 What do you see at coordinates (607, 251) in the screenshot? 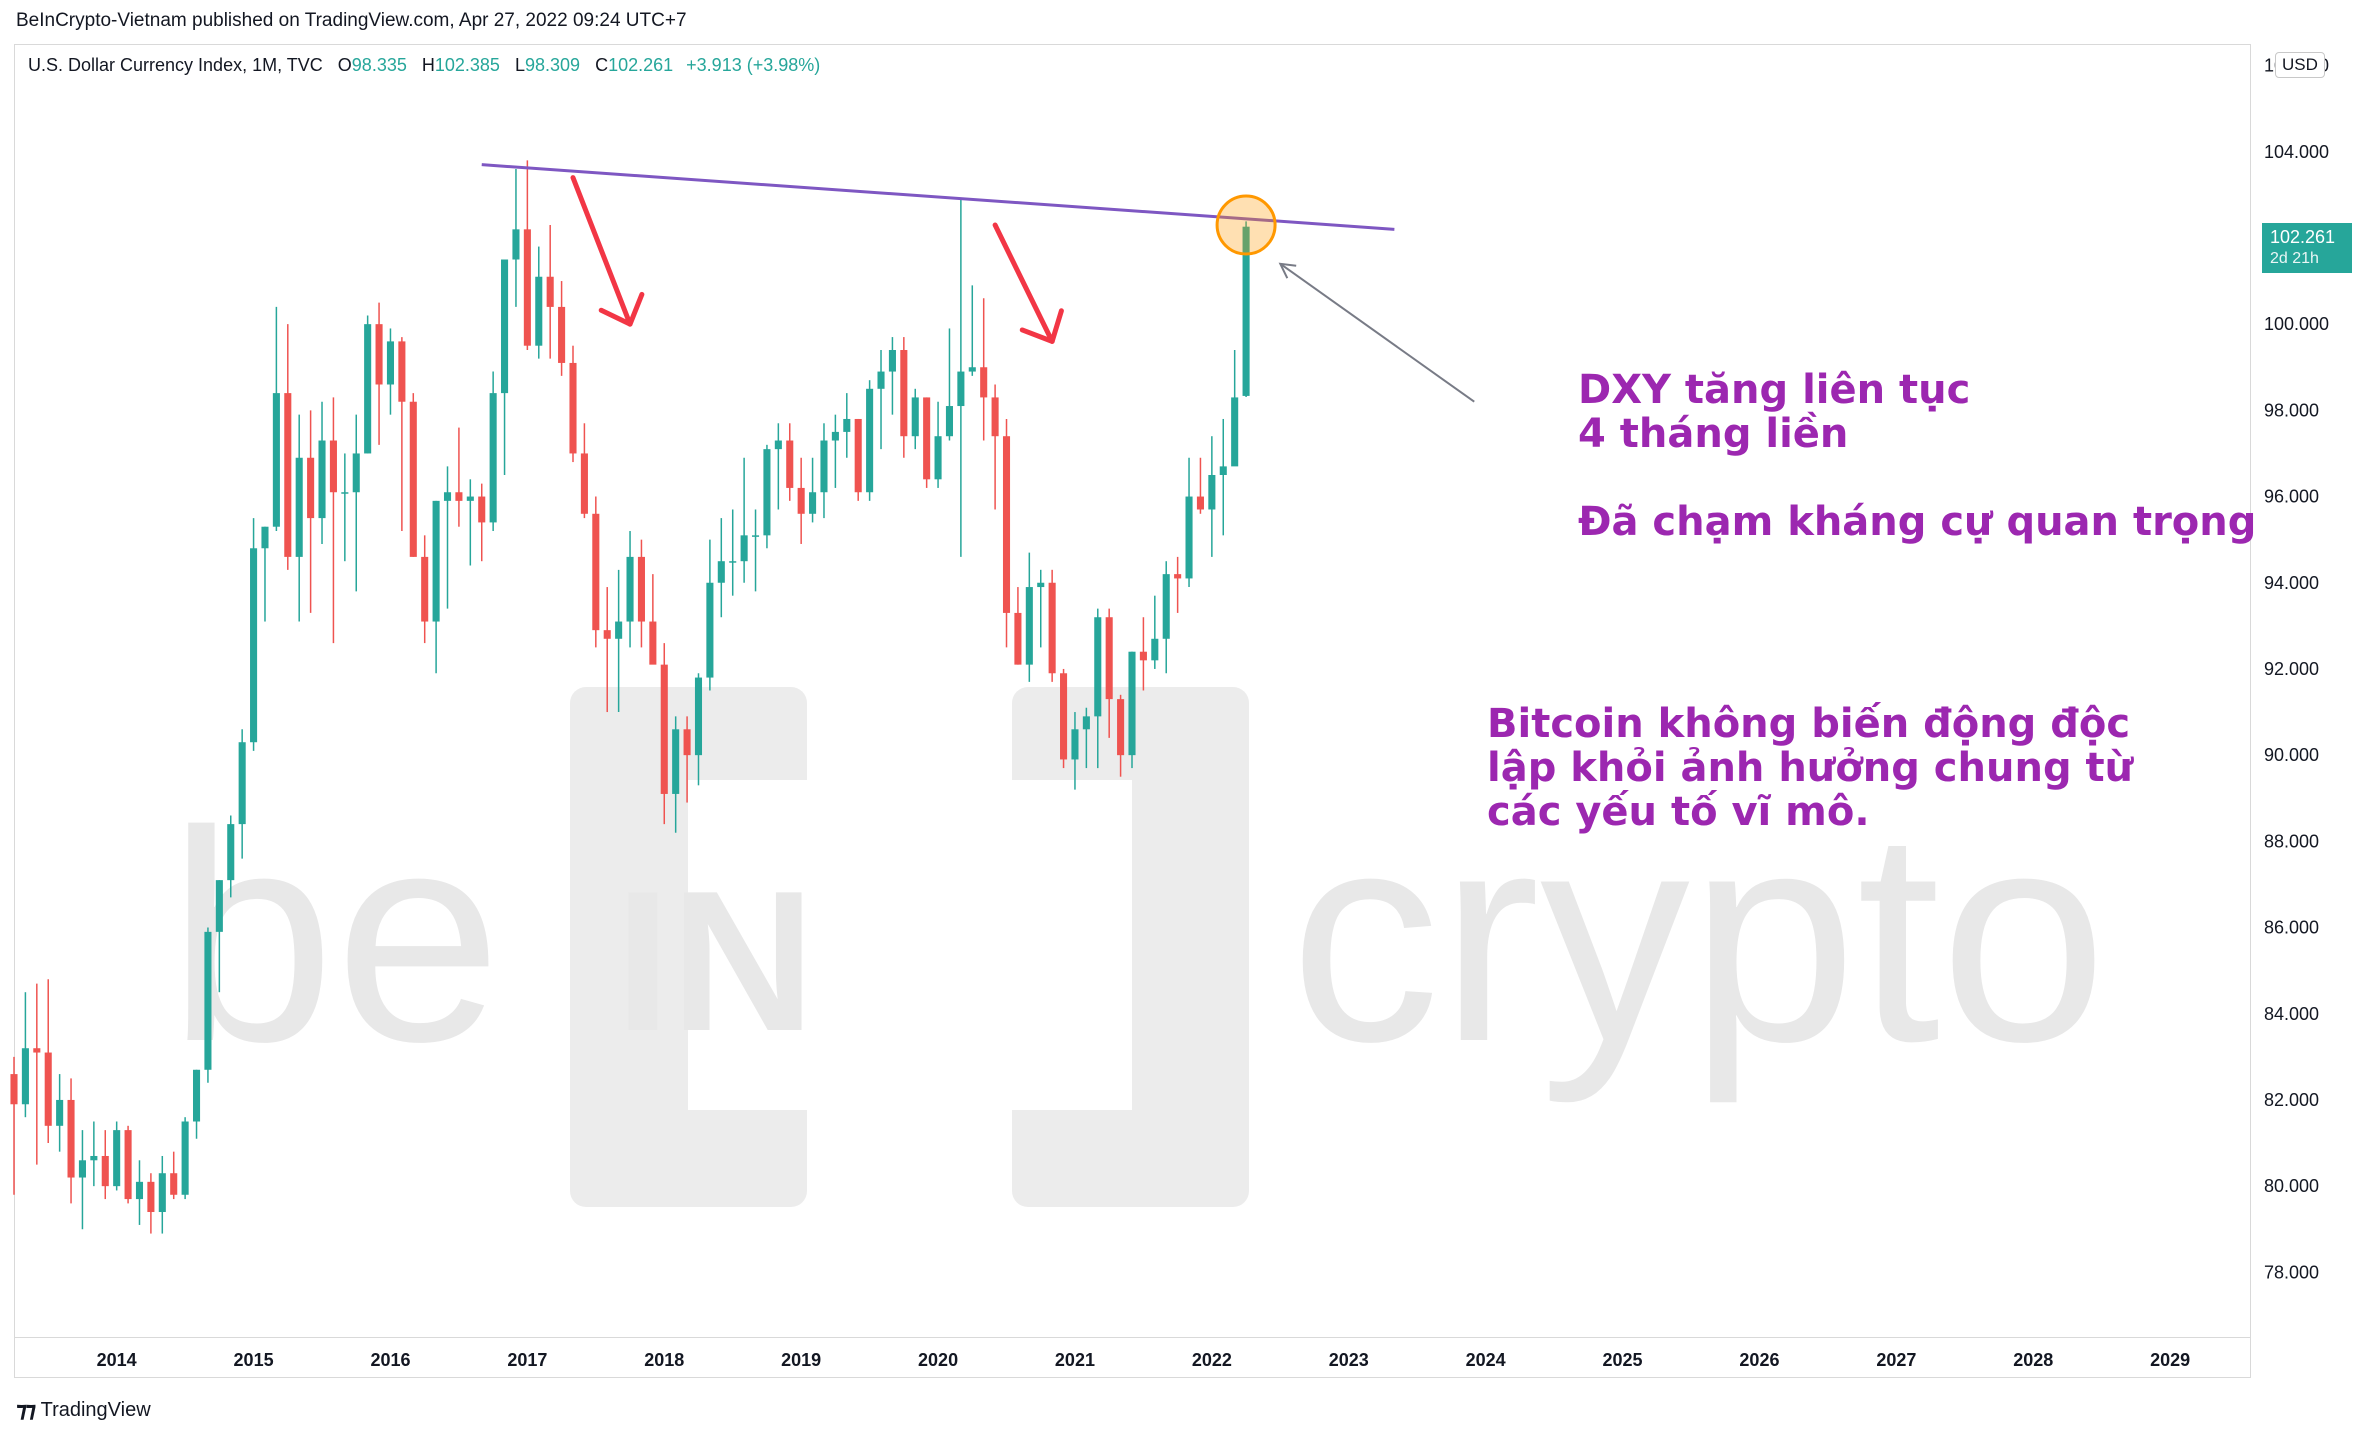
I see `down-arrow` at bounding box center [607, 251].